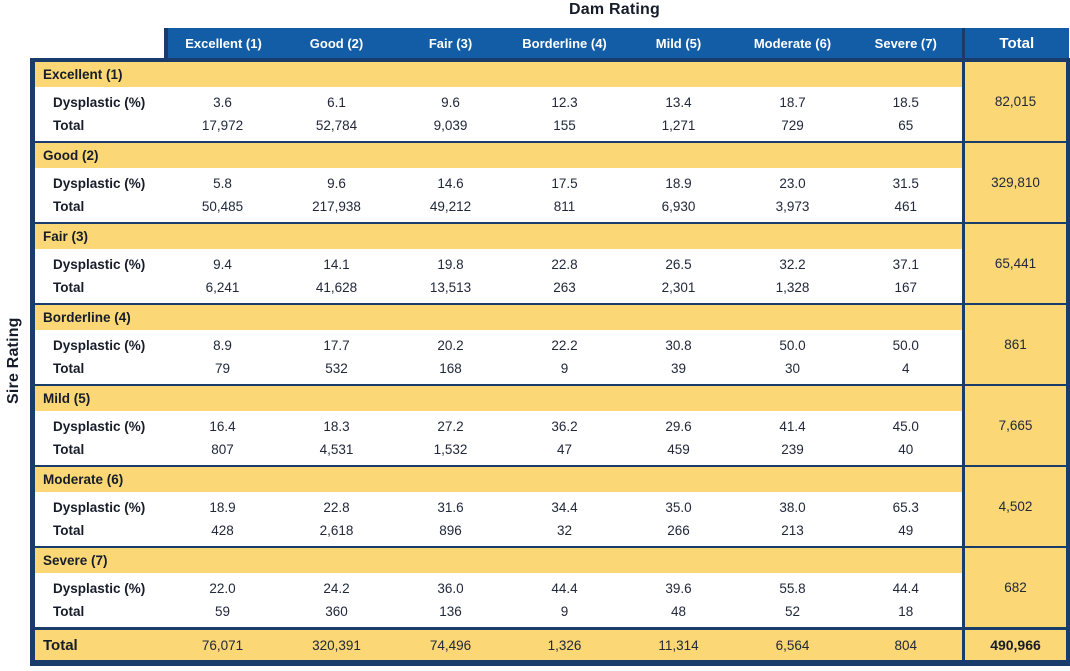  I want to click on column-total-cell: 76,071, so click(222, 646).